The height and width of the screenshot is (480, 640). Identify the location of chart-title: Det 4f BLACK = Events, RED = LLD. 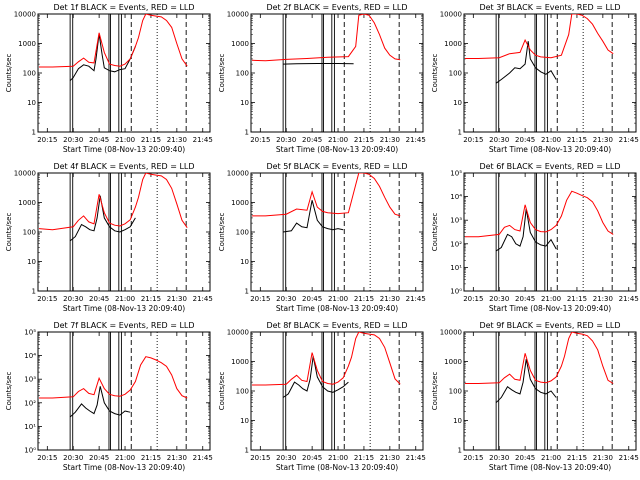
(123, 166).